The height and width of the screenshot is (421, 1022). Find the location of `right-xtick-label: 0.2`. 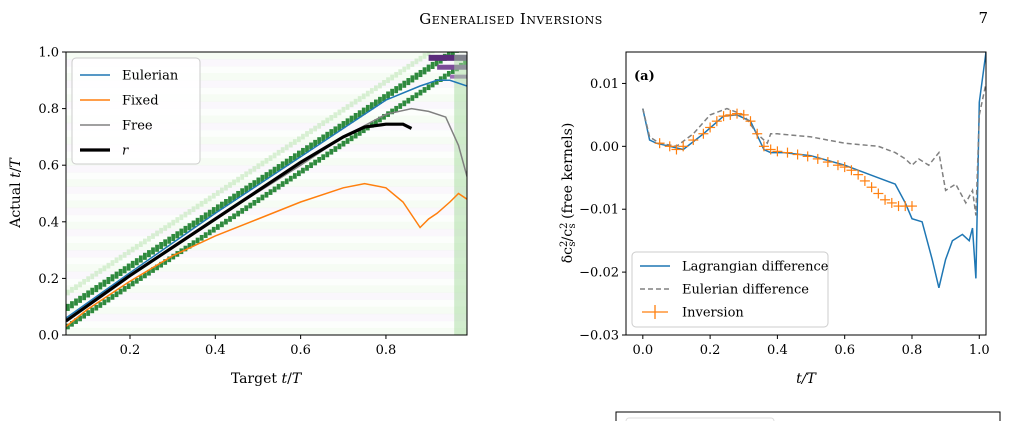

right-xtick-label: 0.2 is located at coordinates (710, 350).